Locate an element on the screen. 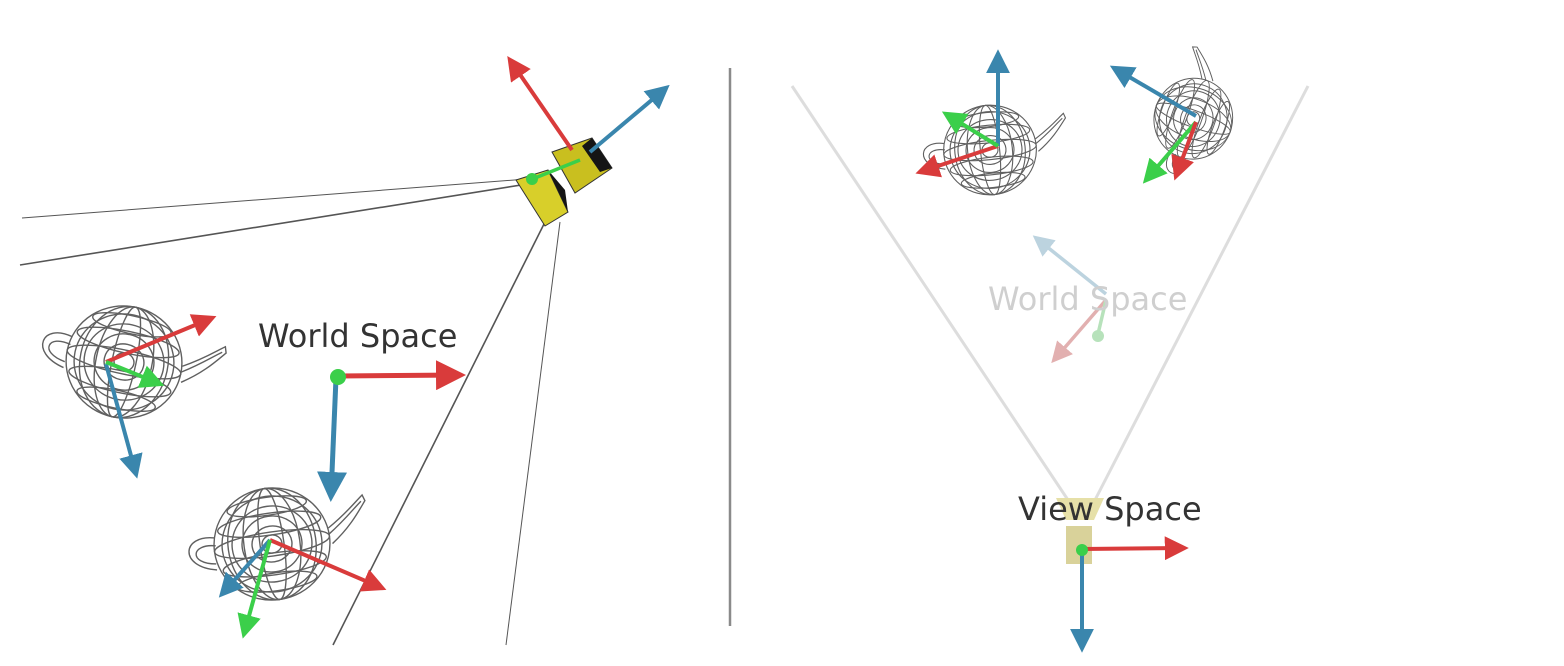 The image size is (1564, 666). view-space-label: View Space is located at coordinates (1110, 509).